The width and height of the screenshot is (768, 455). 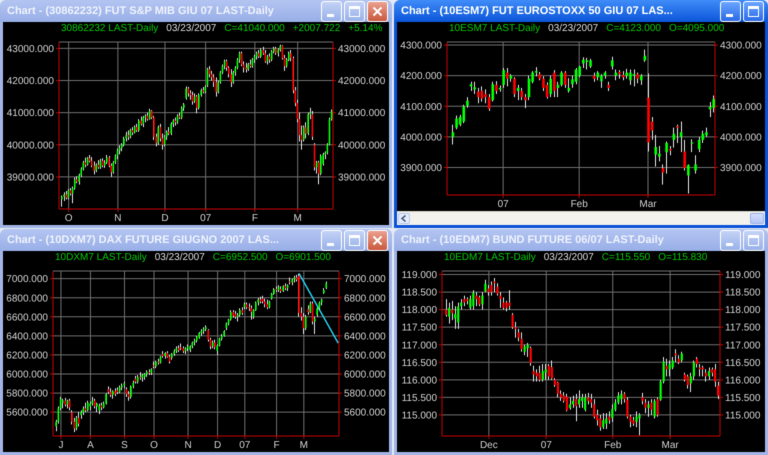 What do you see at coordinates (420, 363) in the screenshot?
I see `y-tick-label: 116.500` at bounding box center [420, 363].